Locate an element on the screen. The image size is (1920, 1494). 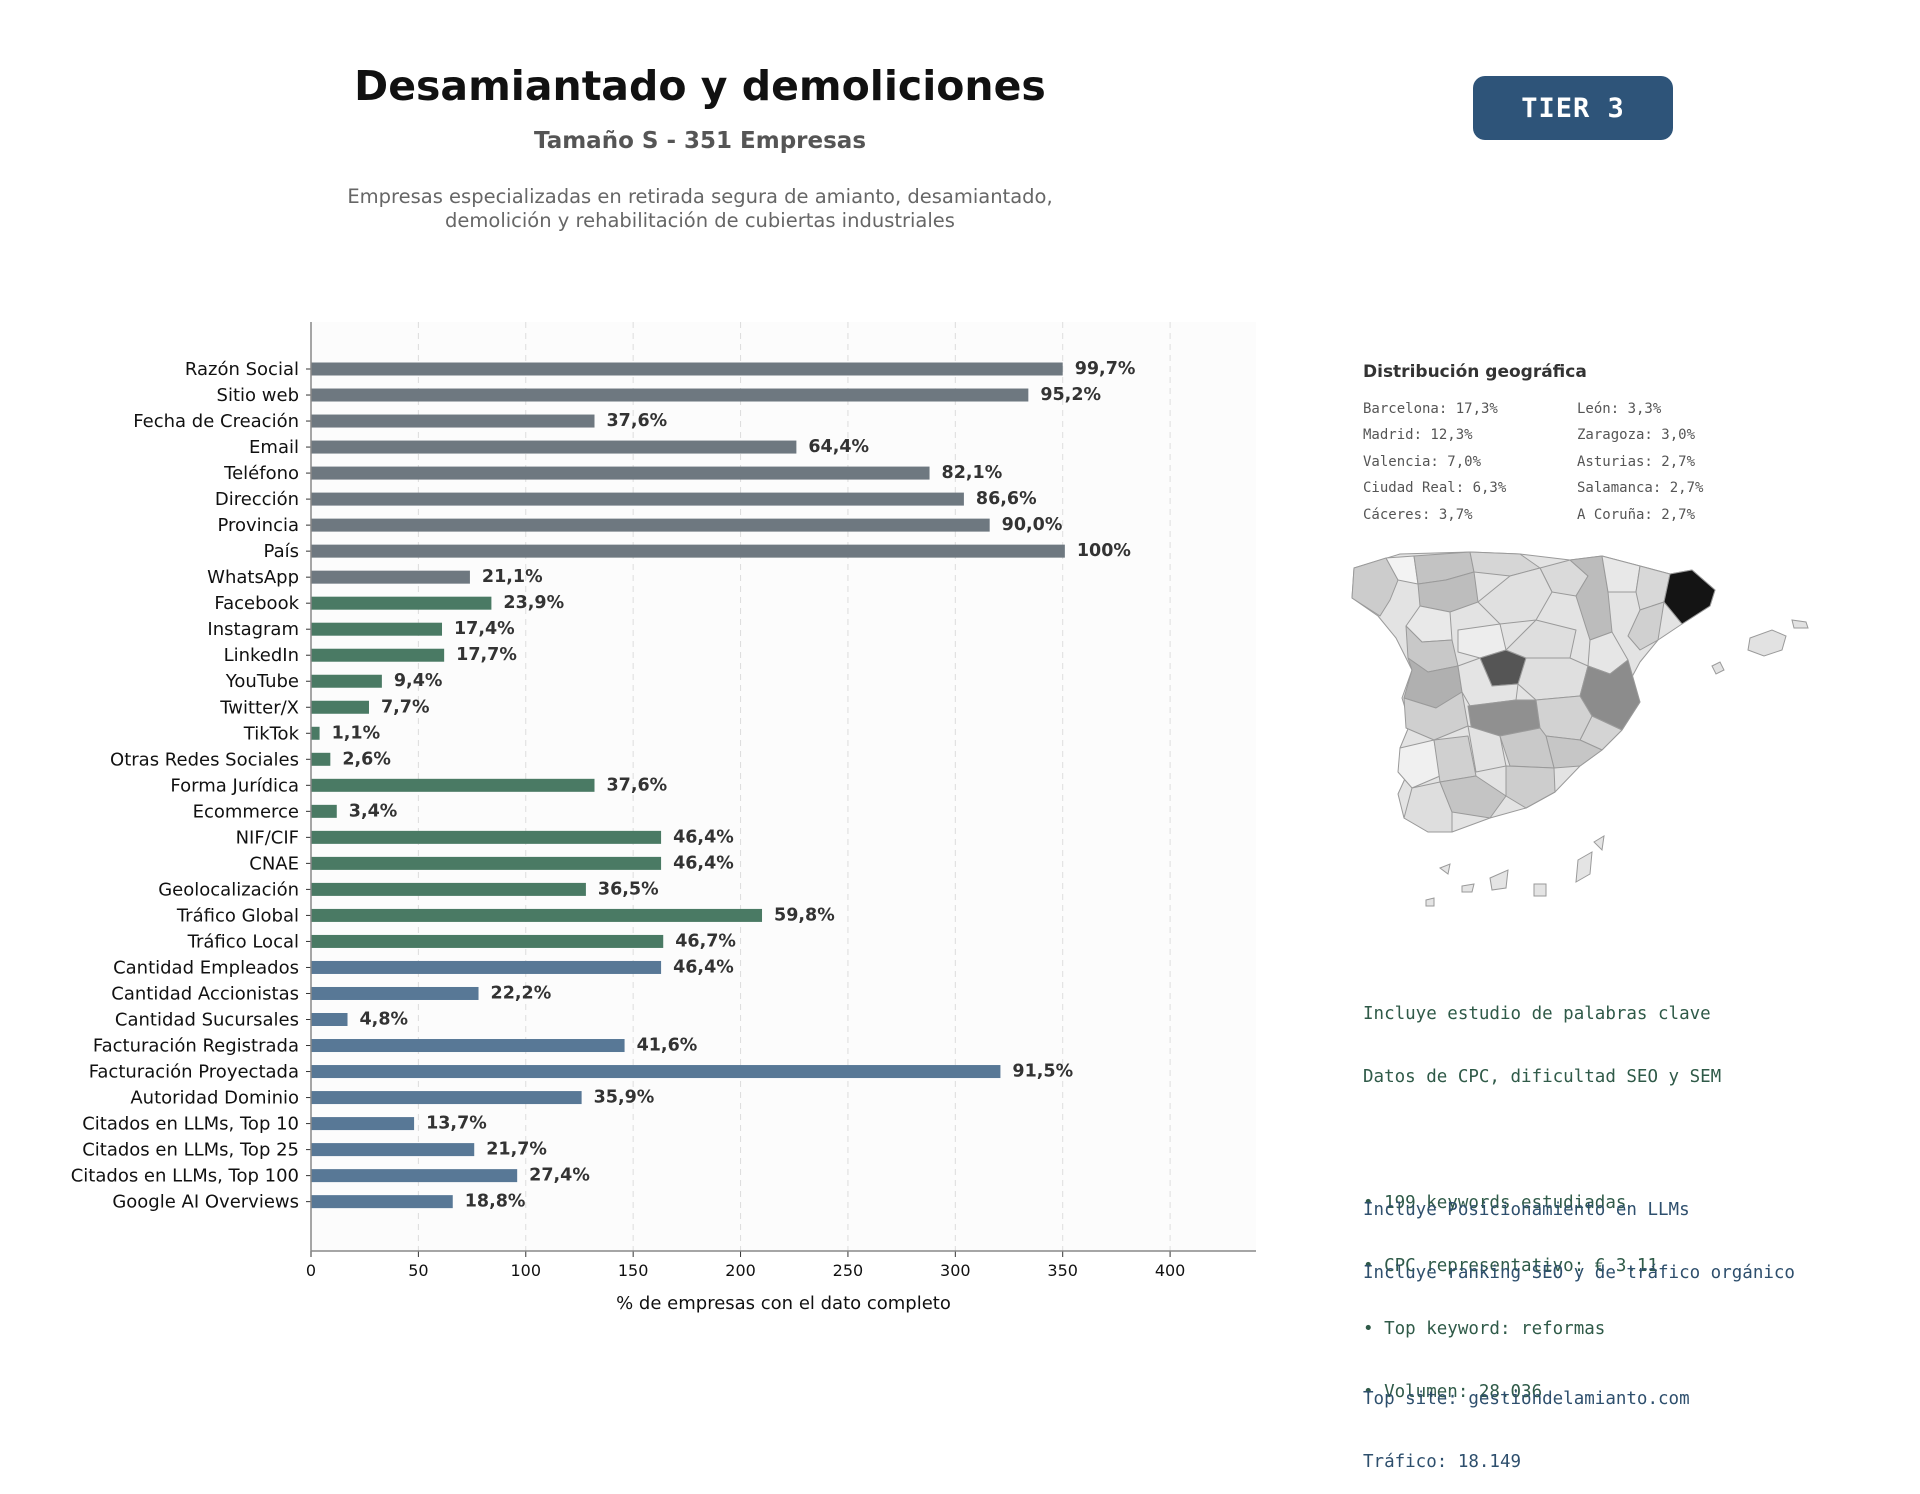
category-label: País is located at coordinates (281, 551).